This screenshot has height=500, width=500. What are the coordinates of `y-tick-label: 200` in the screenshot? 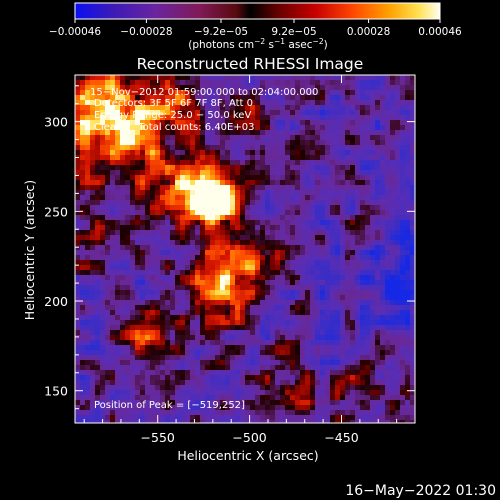 It's located at (56, 301).